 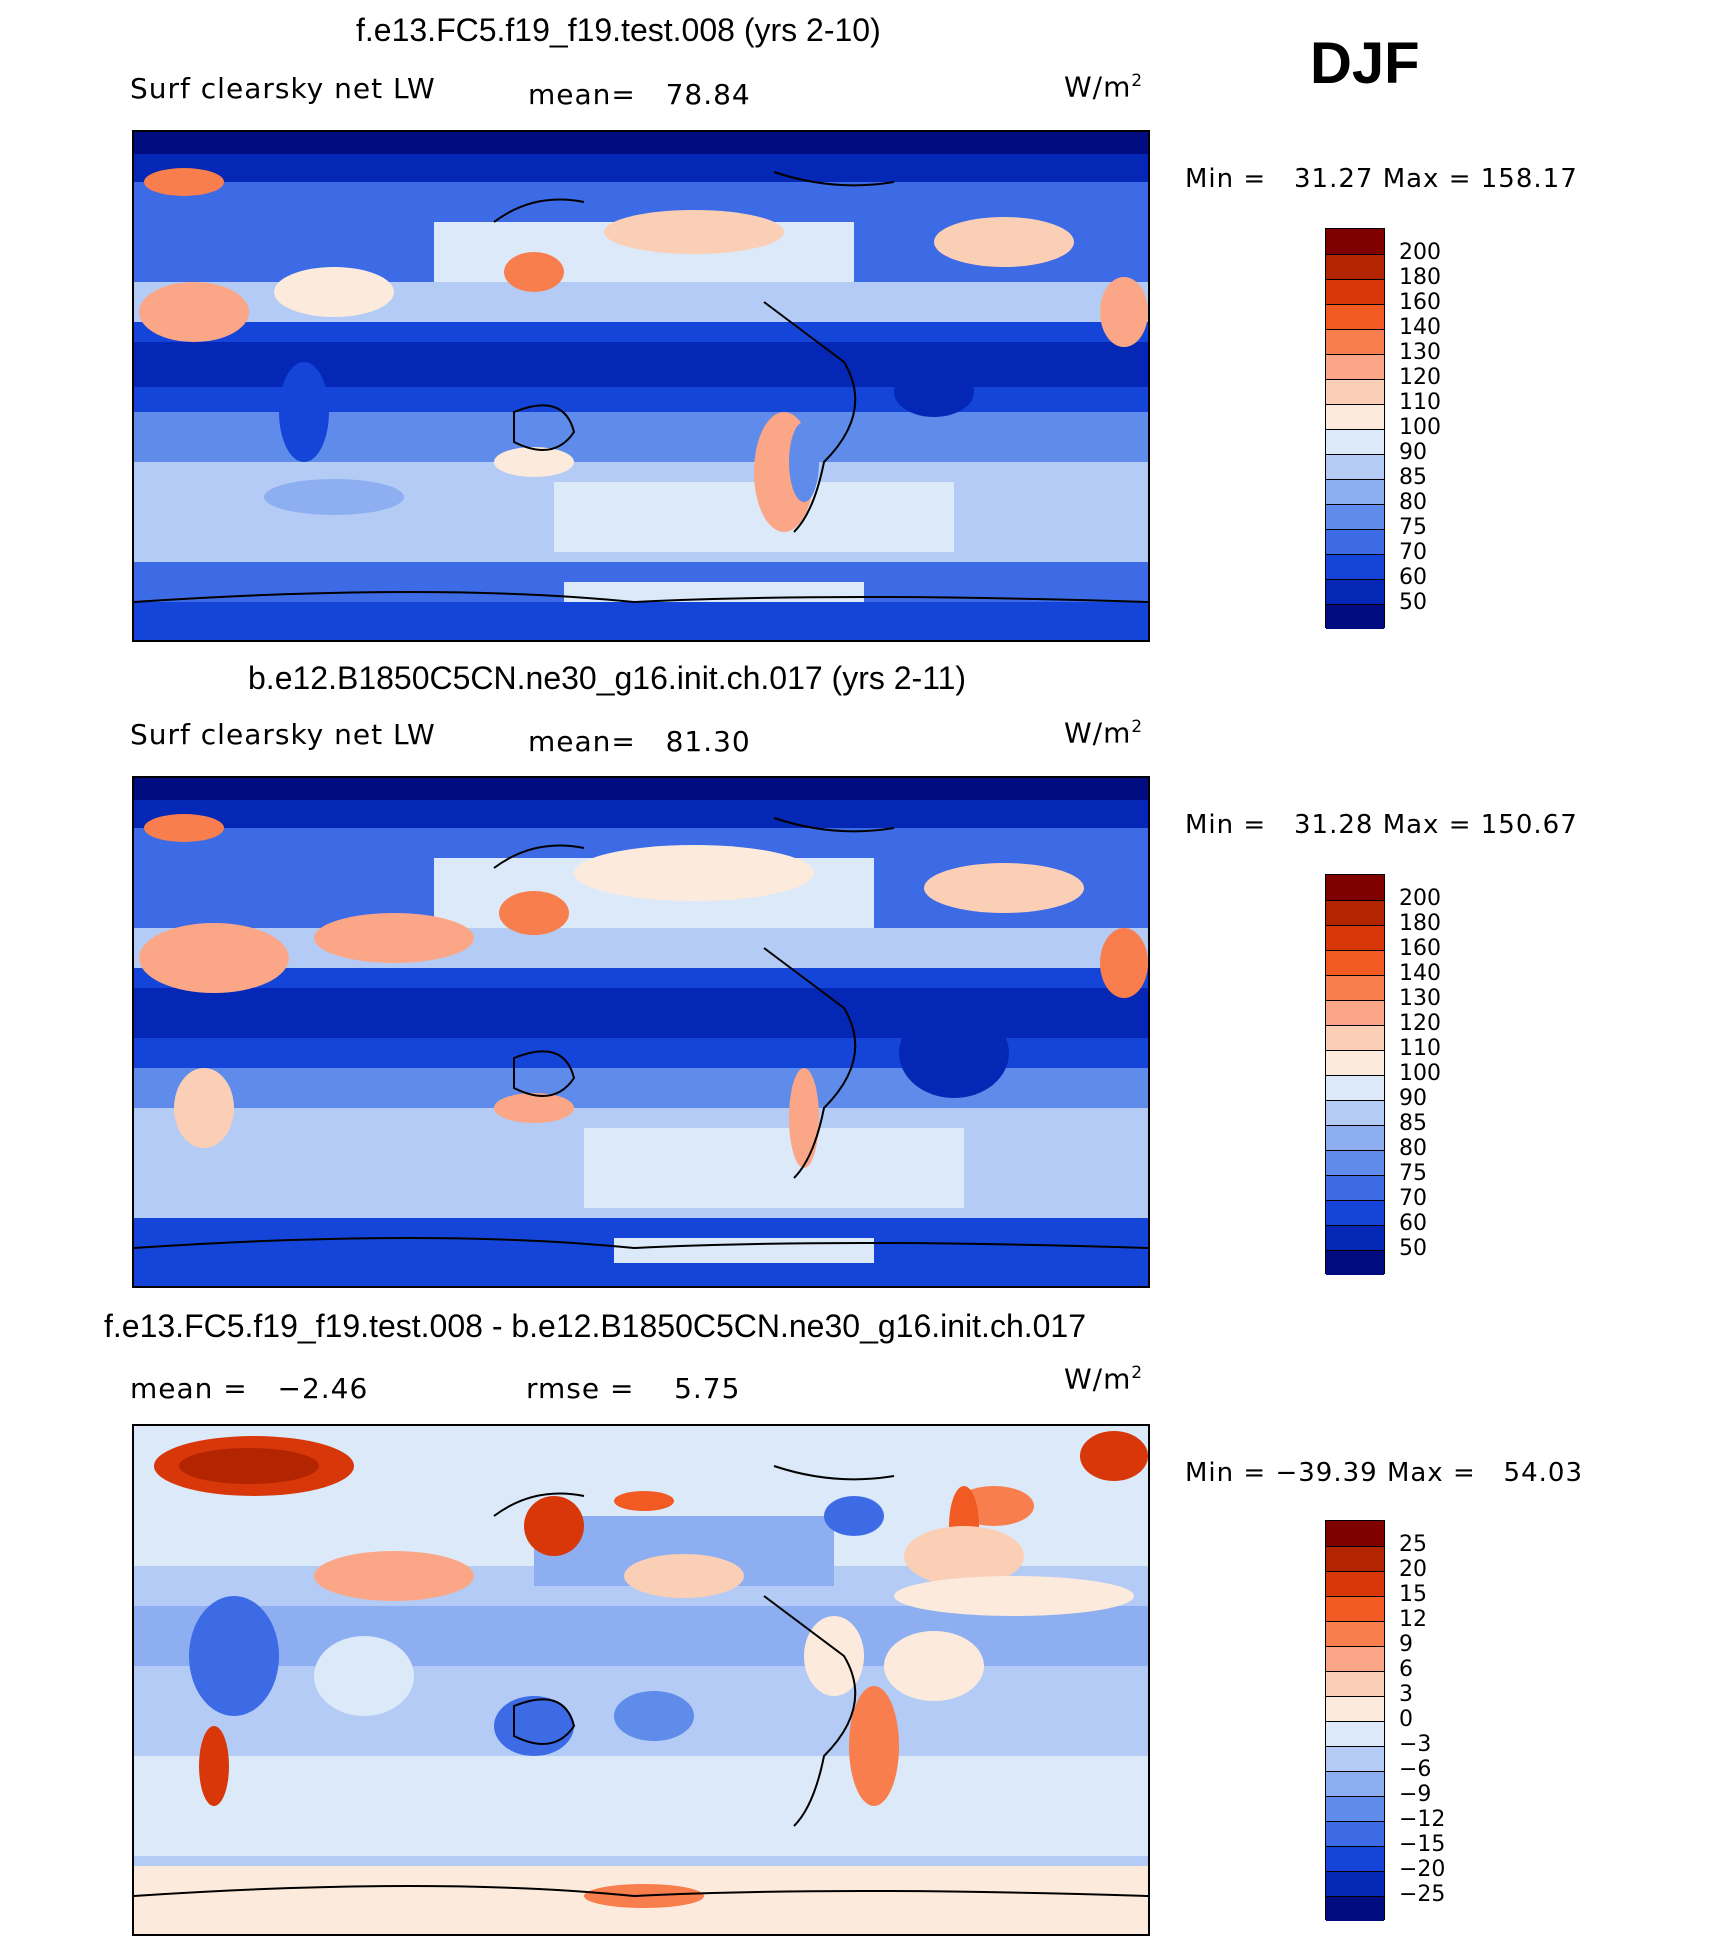 I want to click on colorbar-level-label: −12, so click(x=1422, y=1819).